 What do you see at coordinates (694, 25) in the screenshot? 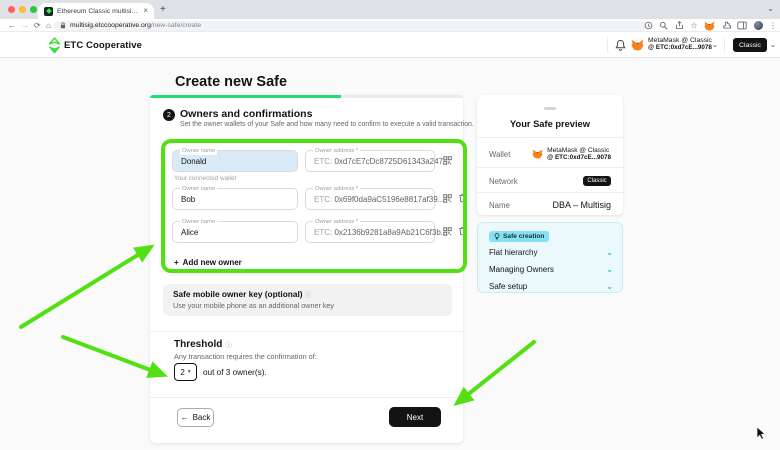
I see `bookmark-star-icon: ☆` at bounding box center [694, 25].